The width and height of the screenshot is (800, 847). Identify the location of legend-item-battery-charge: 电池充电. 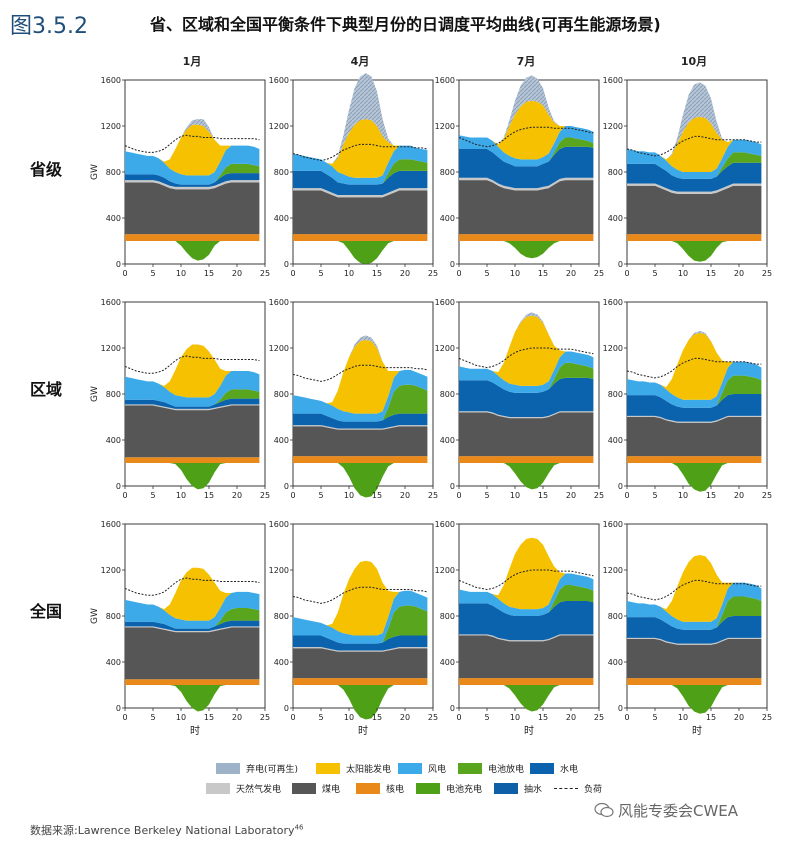
(449, 788).